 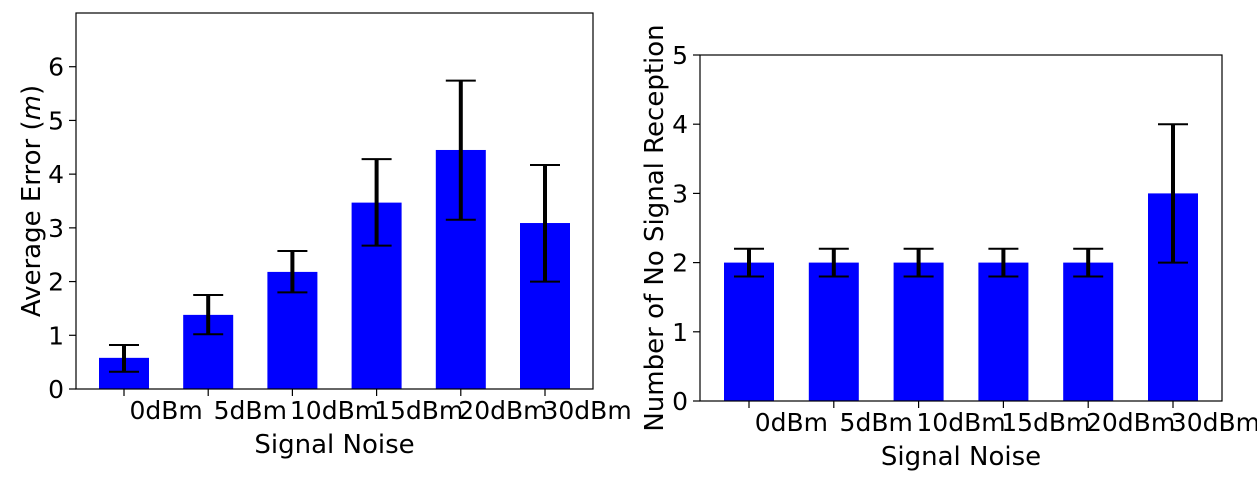 I want to click on y-axis-label: Average Error (m), so click(x=32, y=201).